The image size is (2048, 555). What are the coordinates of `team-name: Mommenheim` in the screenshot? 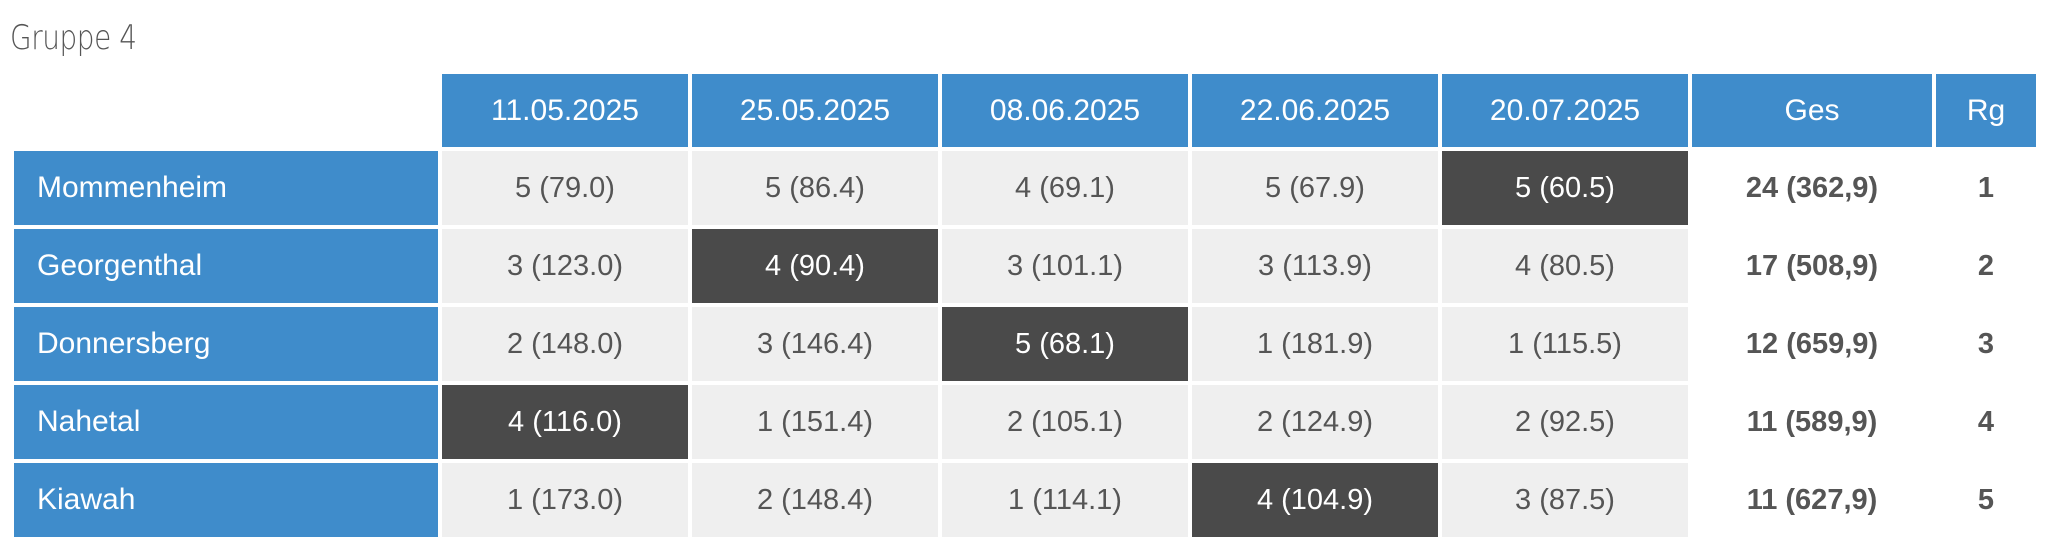 It's located at (226, 188).